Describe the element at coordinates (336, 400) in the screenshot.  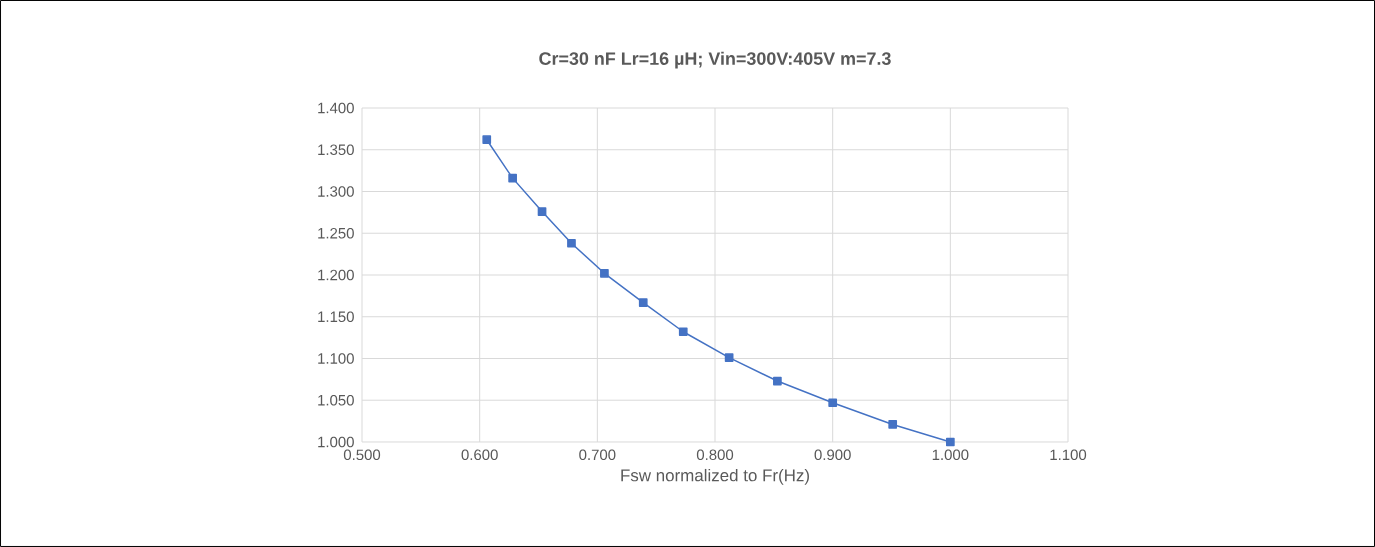
I see `y-tick-label: 1.050` at that location.